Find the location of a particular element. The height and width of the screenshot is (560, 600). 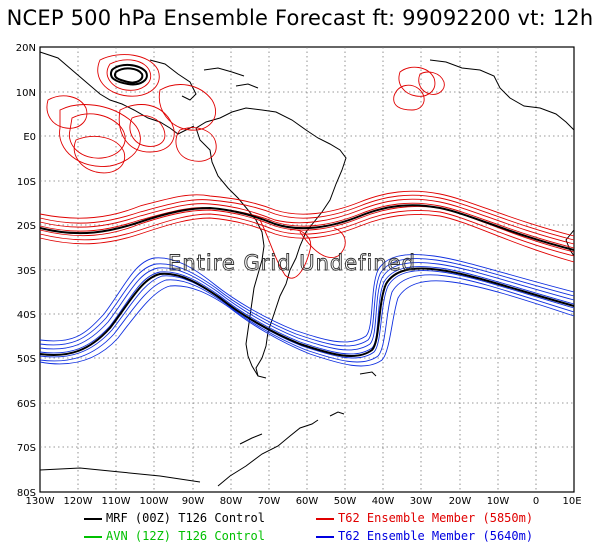

overlay-message: Entire Grid Undefined is located at coordinates (292, 263).